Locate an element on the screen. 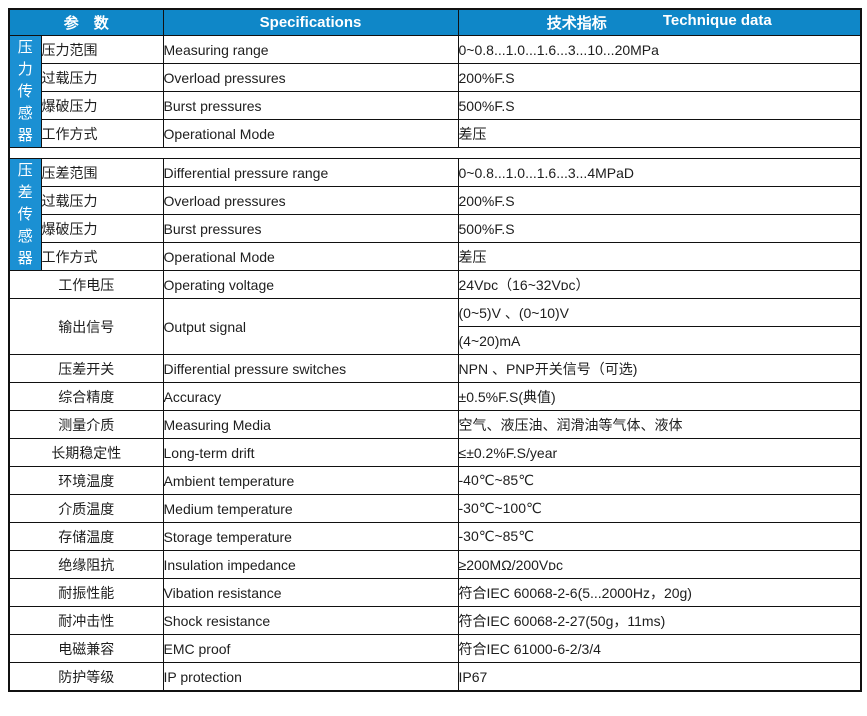 This screenshot has height=716, width=867. table-row: 介质温度 Medium temperature -30℃~100℃ is located at coordinates (435, 508).